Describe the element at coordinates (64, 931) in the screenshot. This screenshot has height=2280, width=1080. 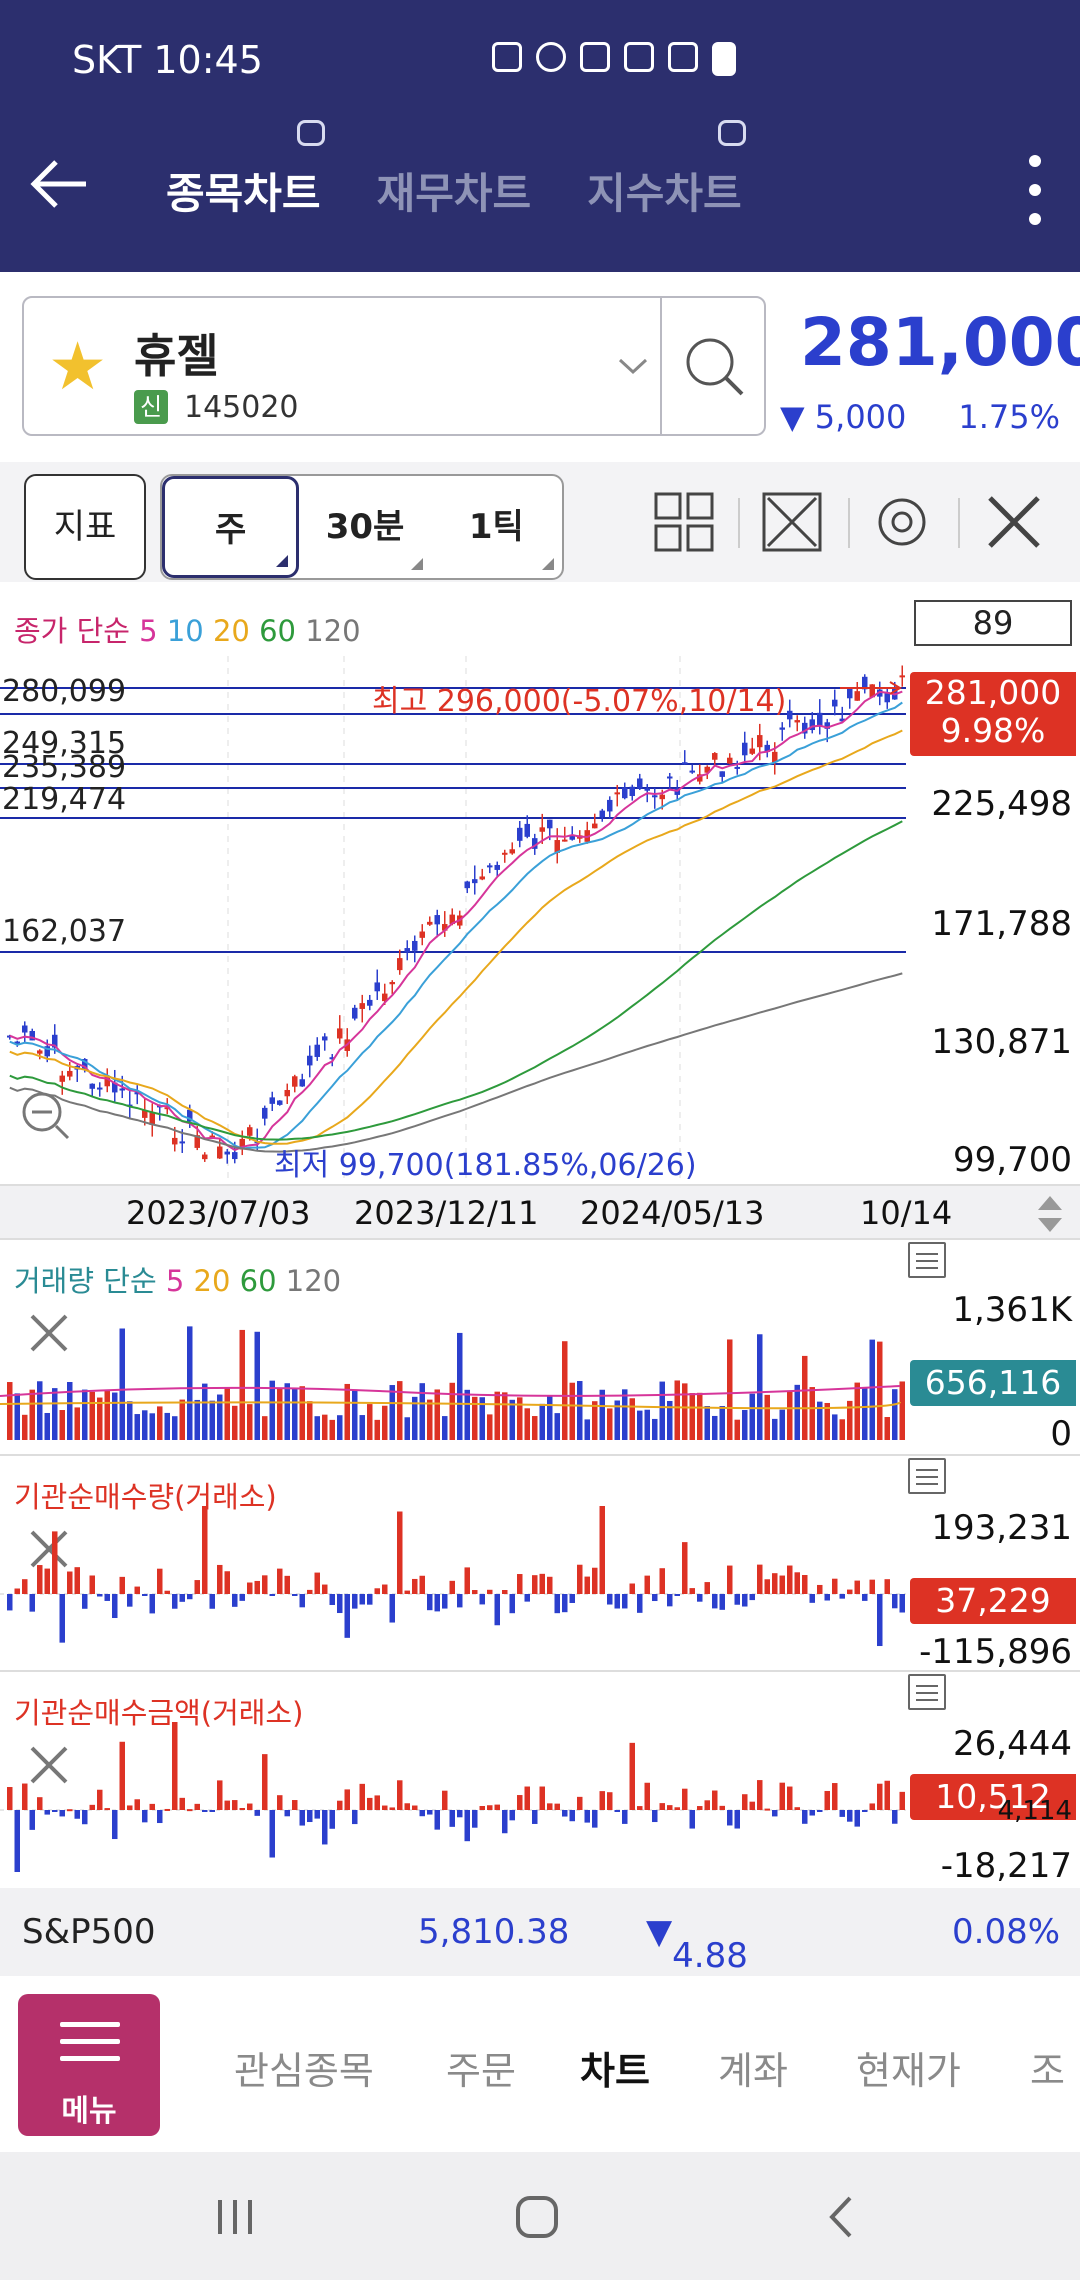
I see `level-label: 162,037` at that location.